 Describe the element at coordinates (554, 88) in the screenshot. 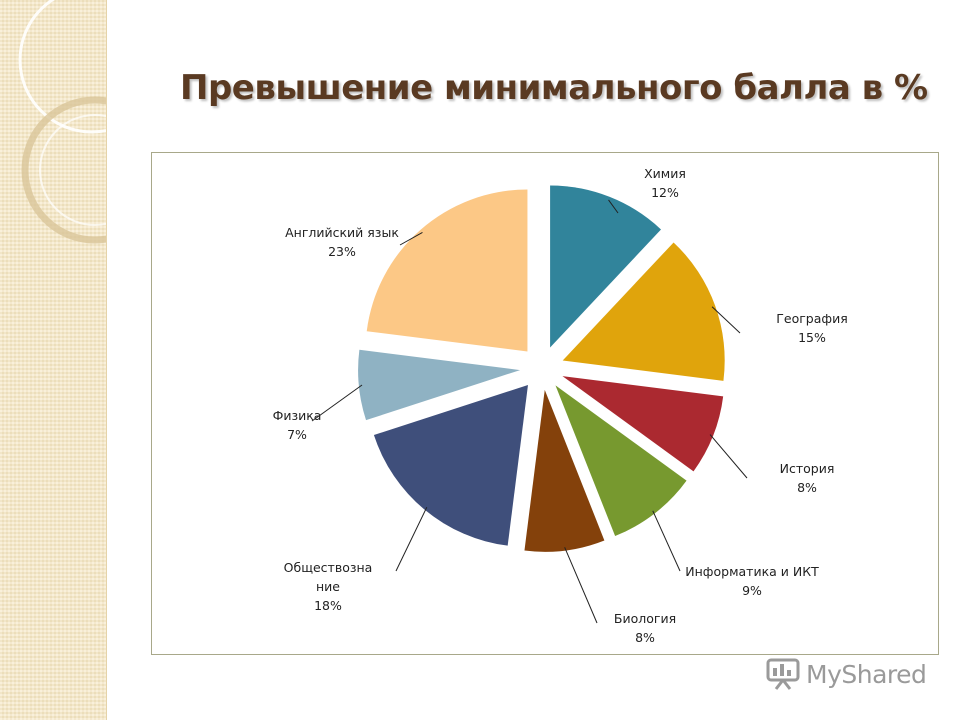

I see `slide-title: Превышение минимального балла в %` at that location.